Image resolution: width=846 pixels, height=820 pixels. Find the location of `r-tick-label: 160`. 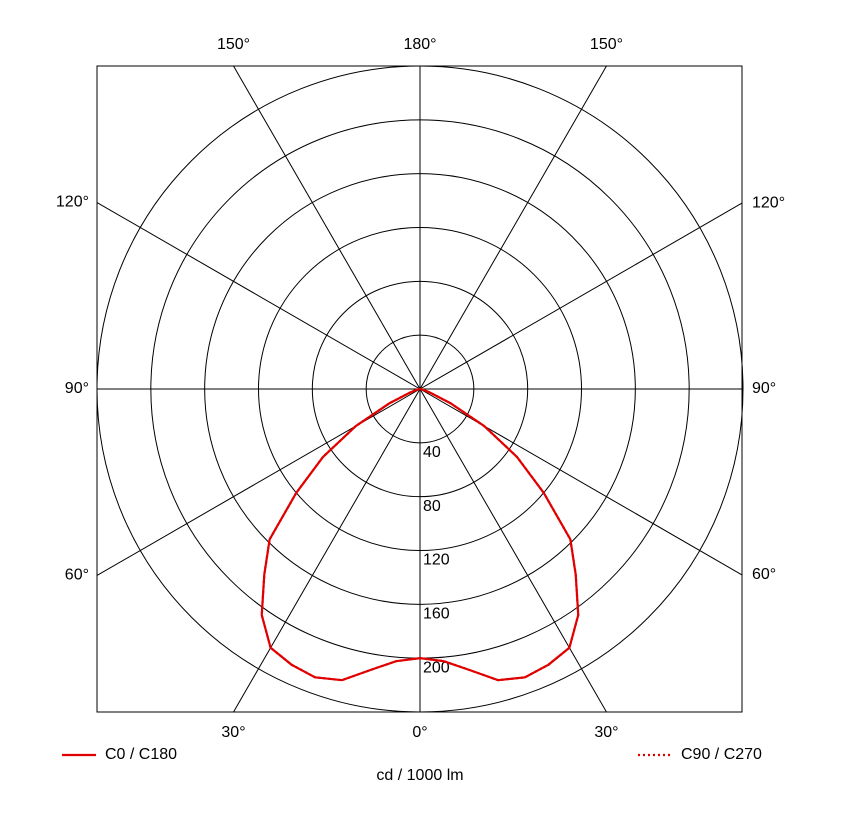

r-tick-label: 160 is located at coordinates (436, 614).